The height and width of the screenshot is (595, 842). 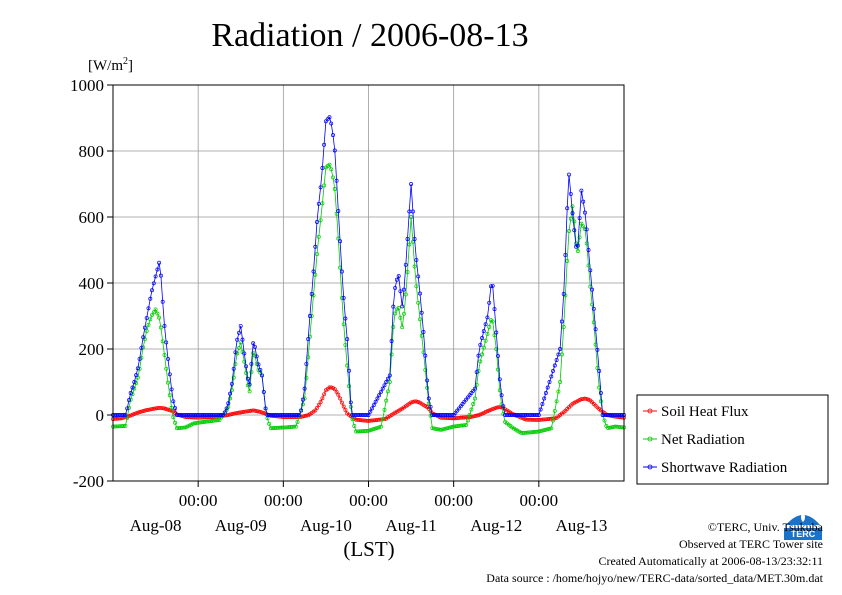 What do you see at coordinates (803, 522) in the screenshot?
I see `terc-logo-icon: TERC` at bounding box center [803, 522].